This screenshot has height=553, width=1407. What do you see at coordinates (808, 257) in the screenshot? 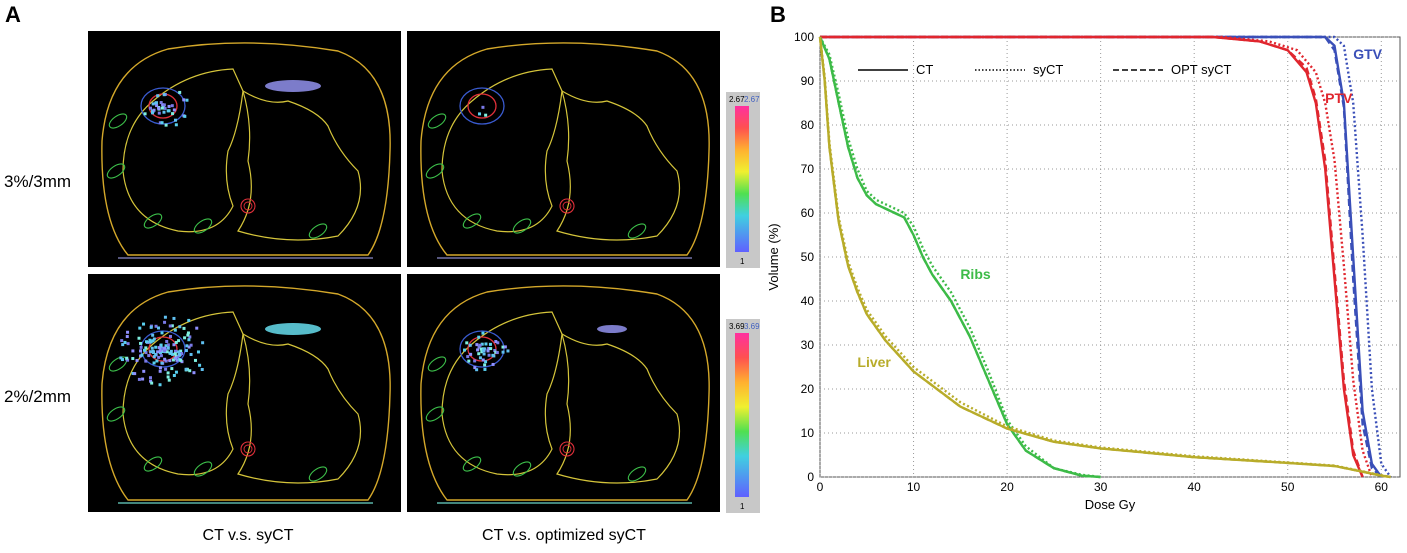
I see `y-tick-label: 50` at bounding box center [808, 257].